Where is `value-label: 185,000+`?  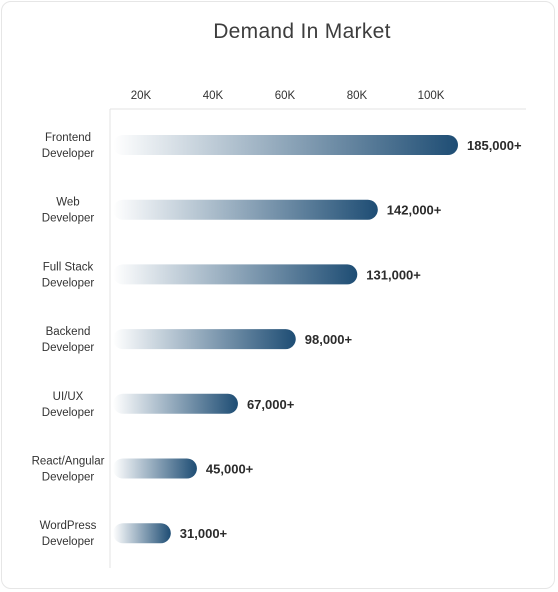
value-label: 185,000+ is located at coordinates (494, 145).